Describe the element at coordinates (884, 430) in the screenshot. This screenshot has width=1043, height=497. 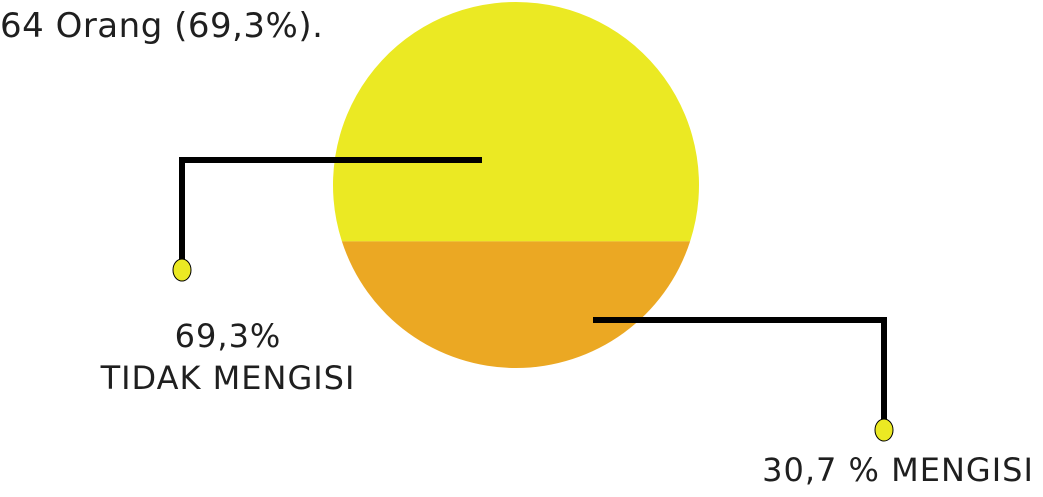
I see `label-marker-mengisi` at that location.